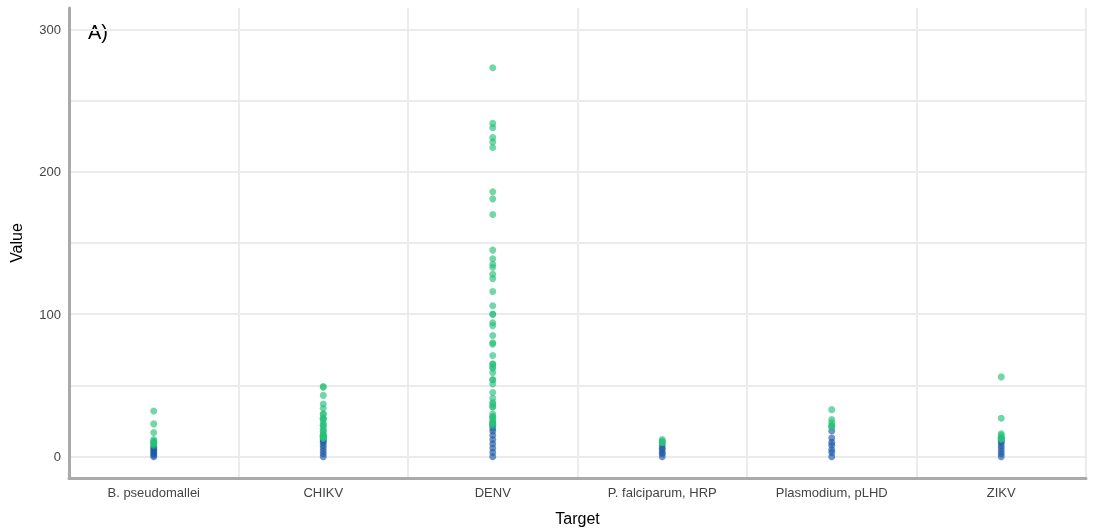 The width and height of the screenshot is (1094, 531). Describe the element at coordinates (50, 172) in the screenshot. I see `y-tick-label: 200` at that location.